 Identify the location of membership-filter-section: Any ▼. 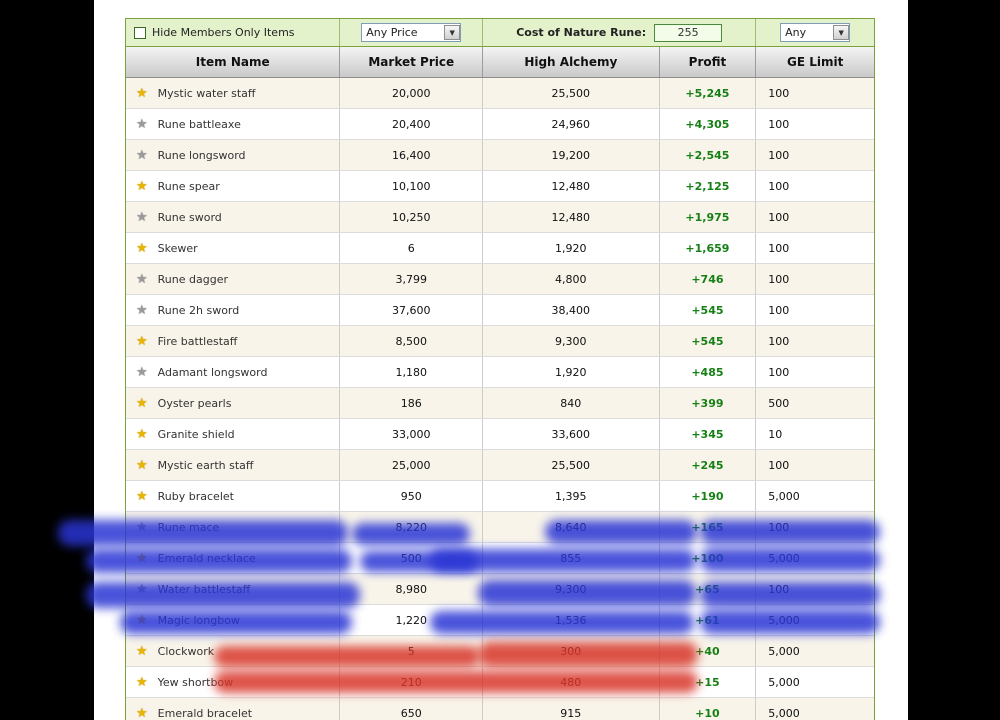
(815, 32).